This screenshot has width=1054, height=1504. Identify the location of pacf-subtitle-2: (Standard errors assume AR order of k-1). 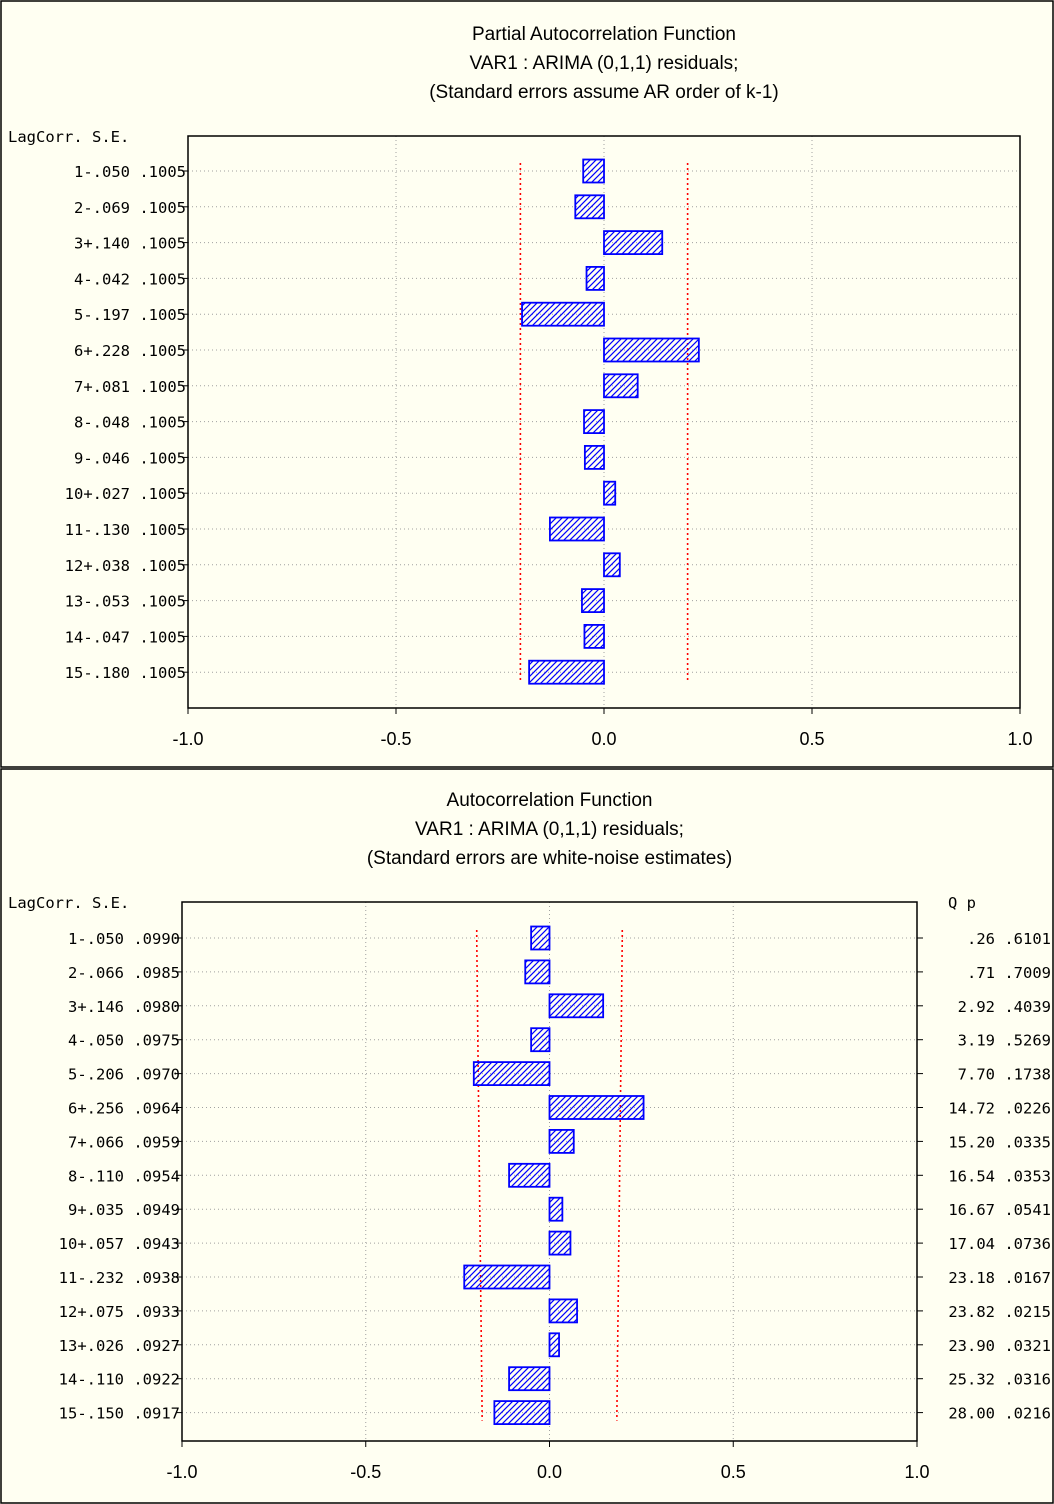
(604, 92).